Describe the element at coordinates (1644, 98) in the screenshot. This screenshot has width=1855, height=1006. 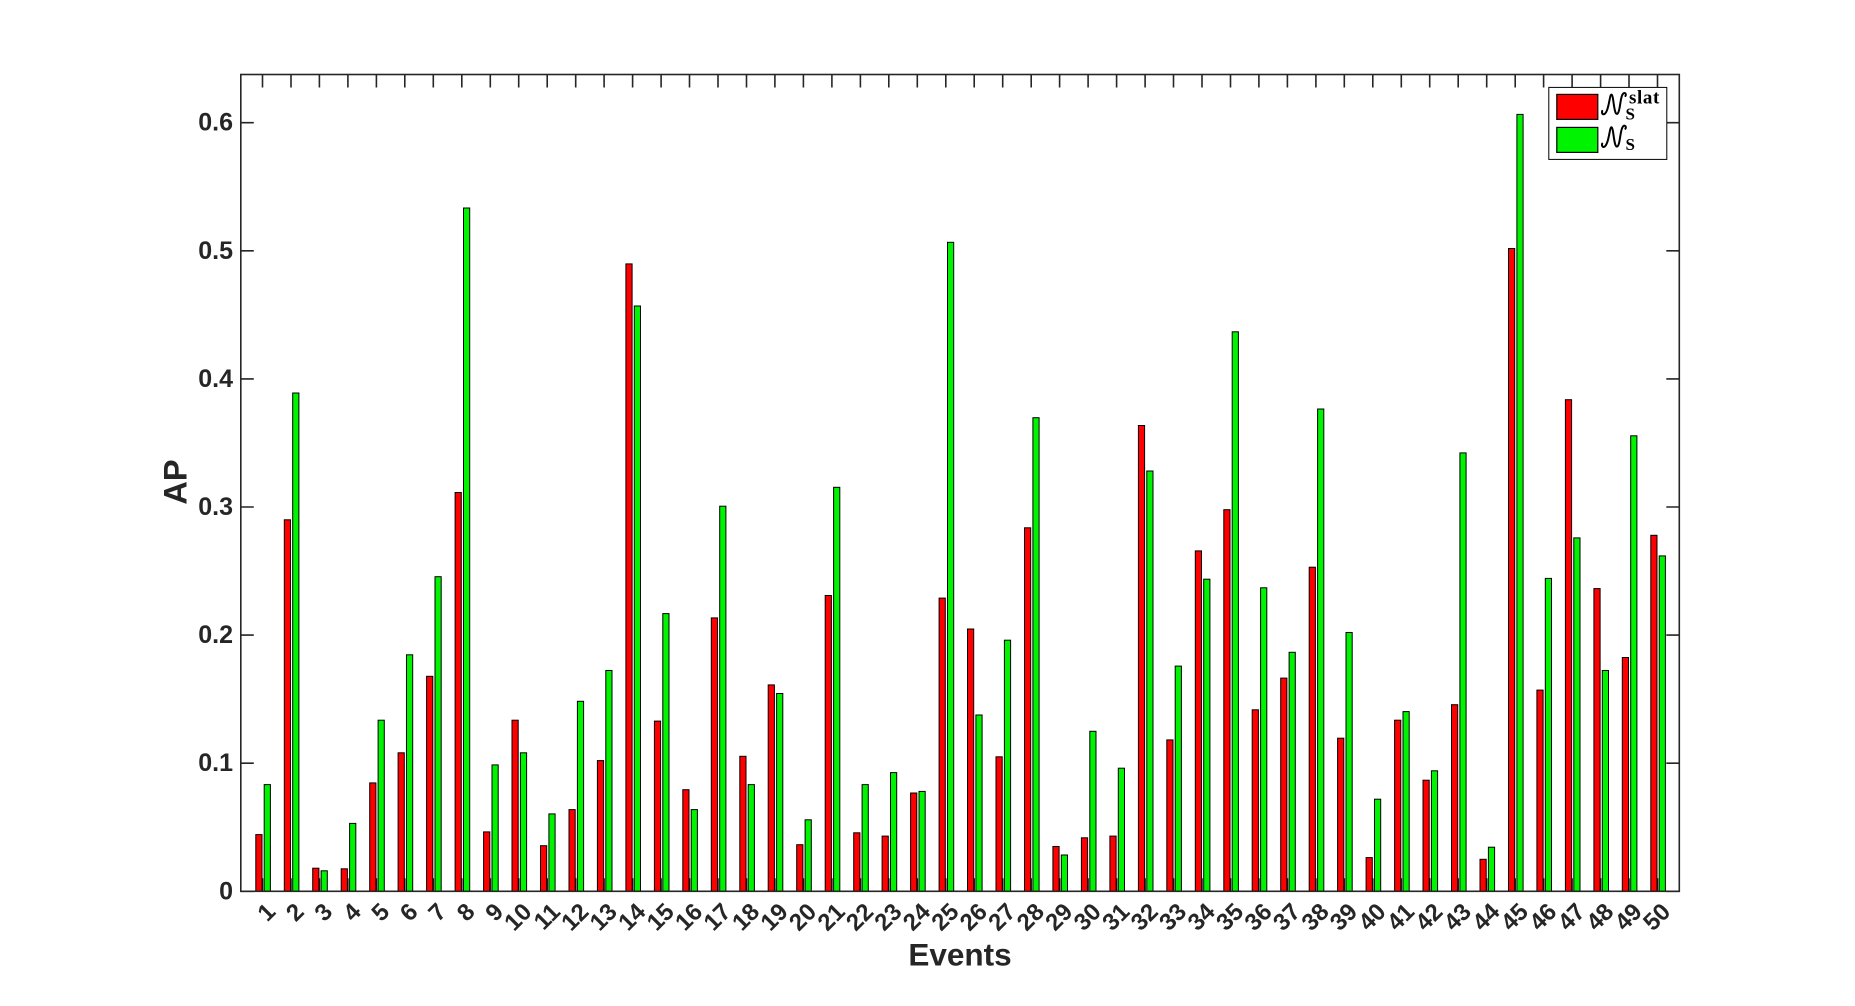
I see `svg-text: slat` at that location.